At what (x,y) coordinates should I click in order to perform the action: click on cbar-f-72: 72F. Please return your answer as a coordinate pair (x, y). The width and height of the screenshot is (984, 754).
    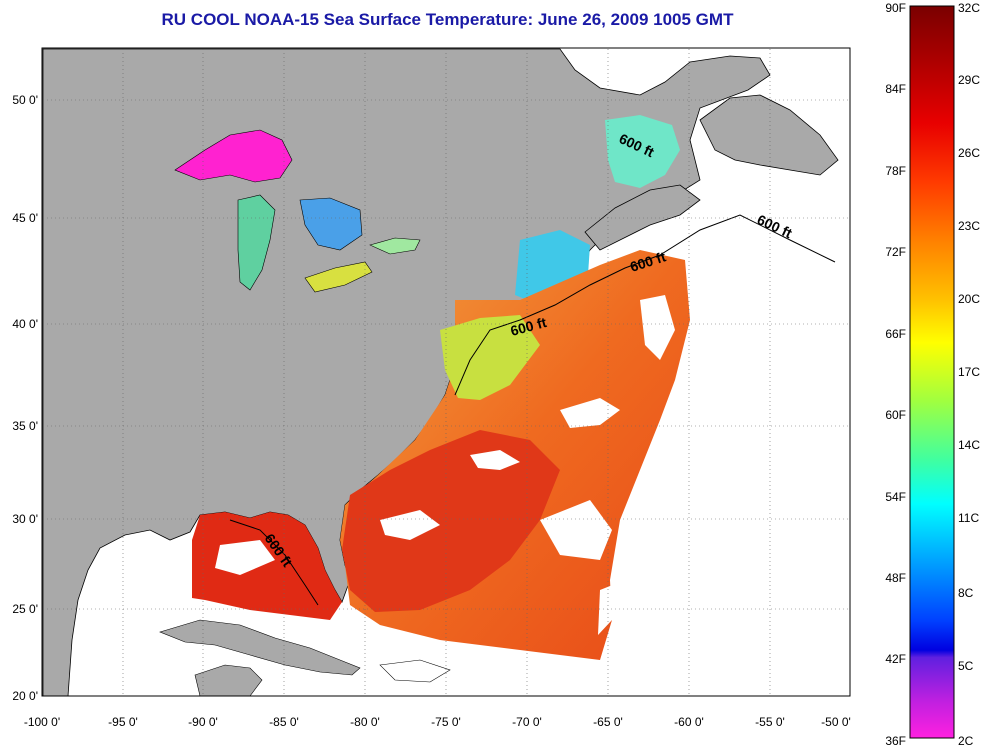
    Looking at the image, I should click on (895, 252).